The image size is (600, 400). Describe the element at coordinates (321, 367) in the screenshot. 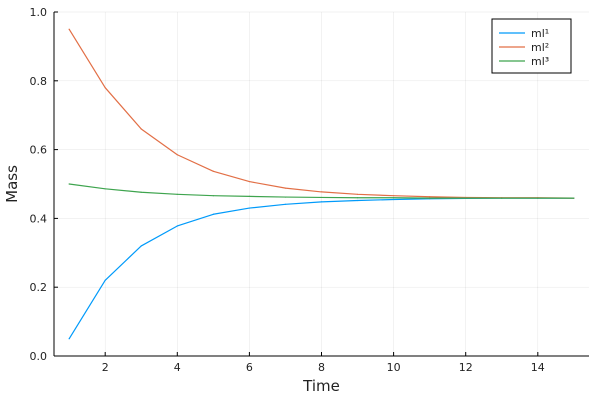

I see `x-tick-label: 8` at that location.